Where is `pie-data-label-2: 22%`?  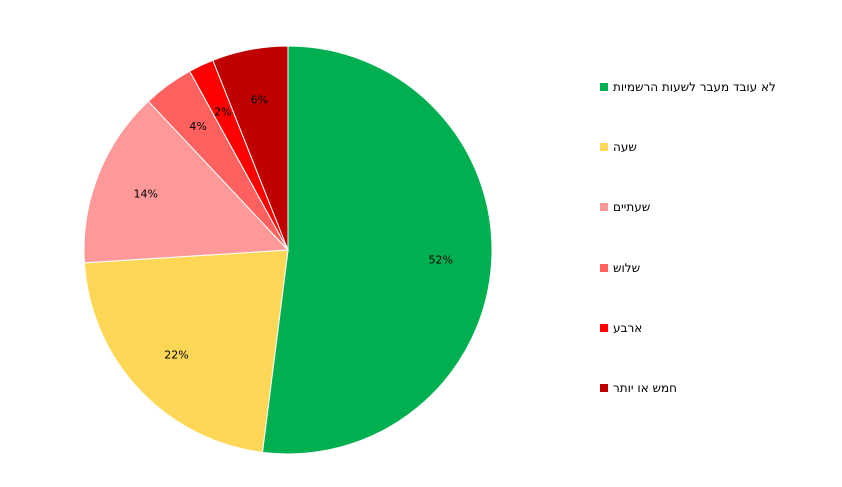 pie-data-label-2: 22% is located at coordinates (176, 355).